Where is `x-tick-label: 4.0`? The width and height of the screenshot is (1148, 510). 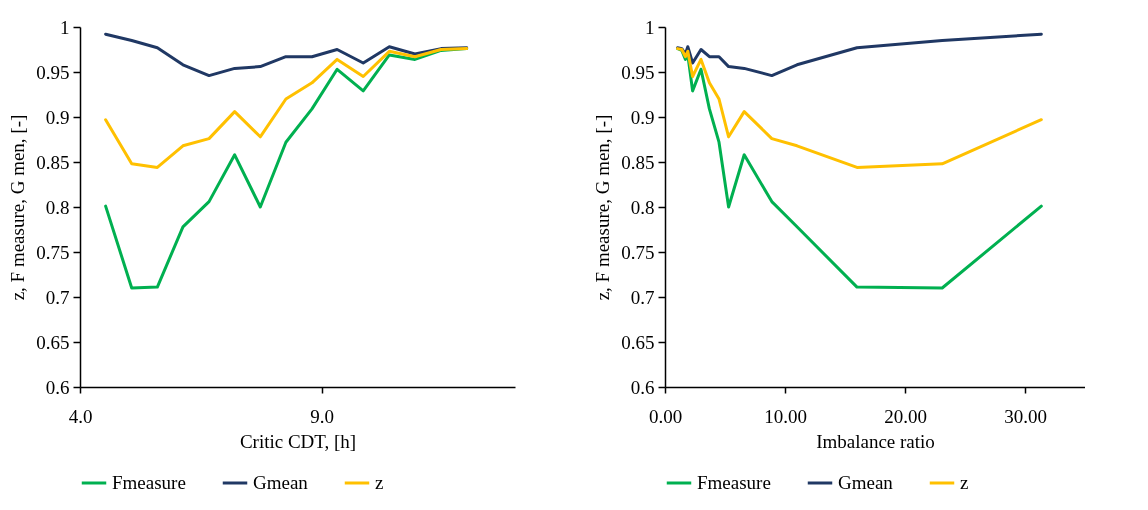 x-tick-label: 4.0 is located at coordinates (80, 416).